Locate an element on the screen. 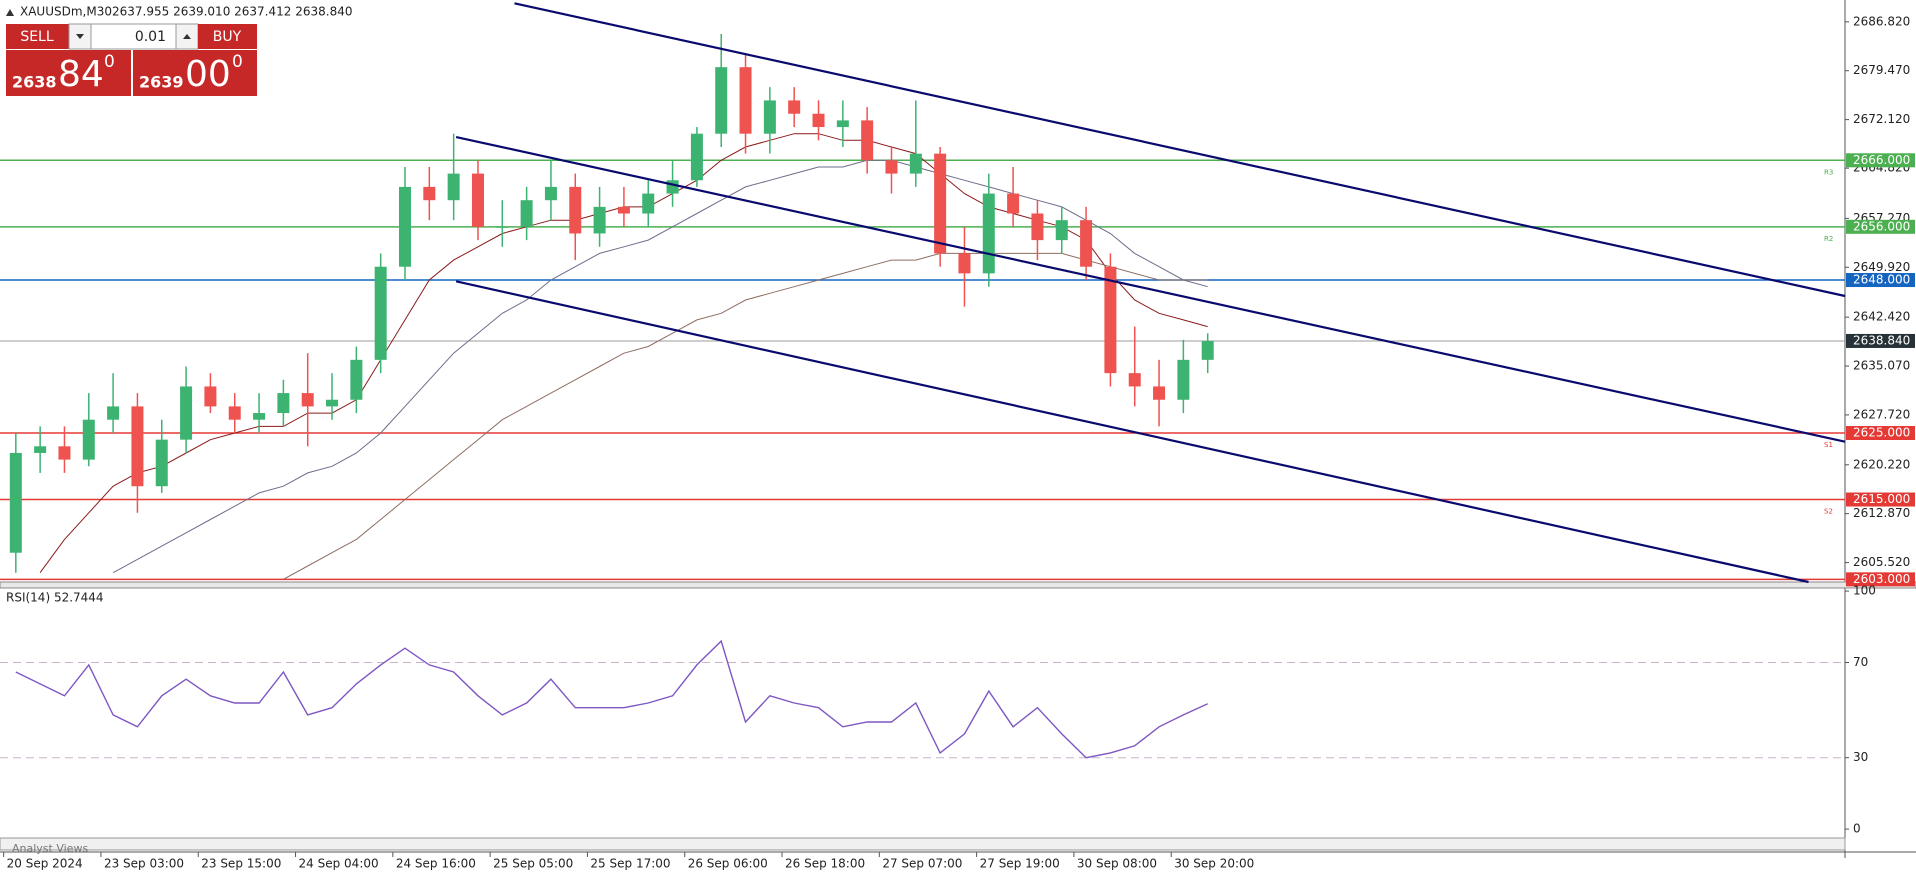  y-tick-label: 2627.720 is located at coordinates (1881, 414).